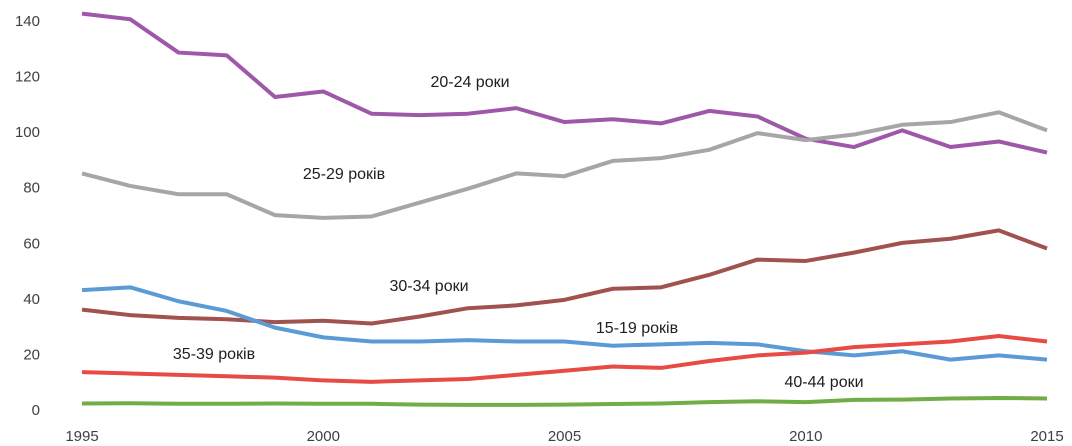  What do you see at coordinates (469, 82) in the screenshot?
I see `series-label: 20-24 роки` at bounding box center [469, 82].